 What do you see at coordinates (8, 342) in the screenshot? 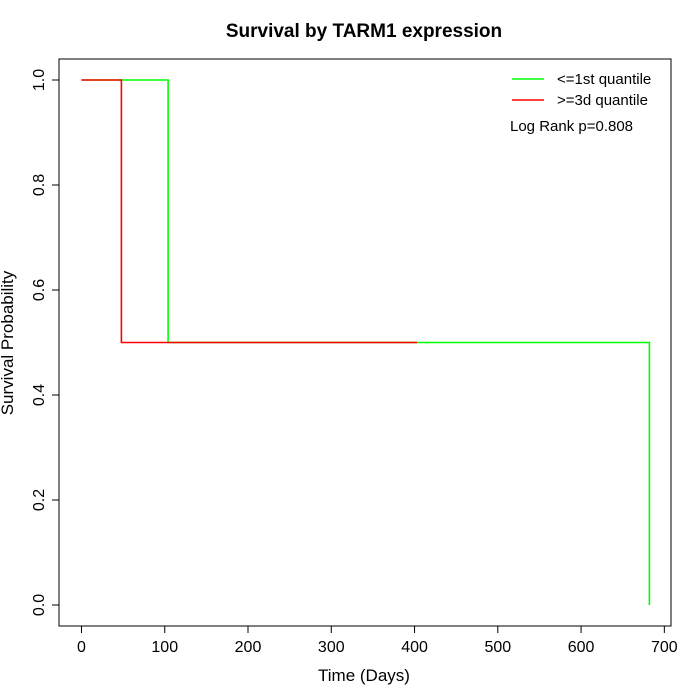
I see `y-axis-label: Survival Probability` at bounding box center [8, 342].